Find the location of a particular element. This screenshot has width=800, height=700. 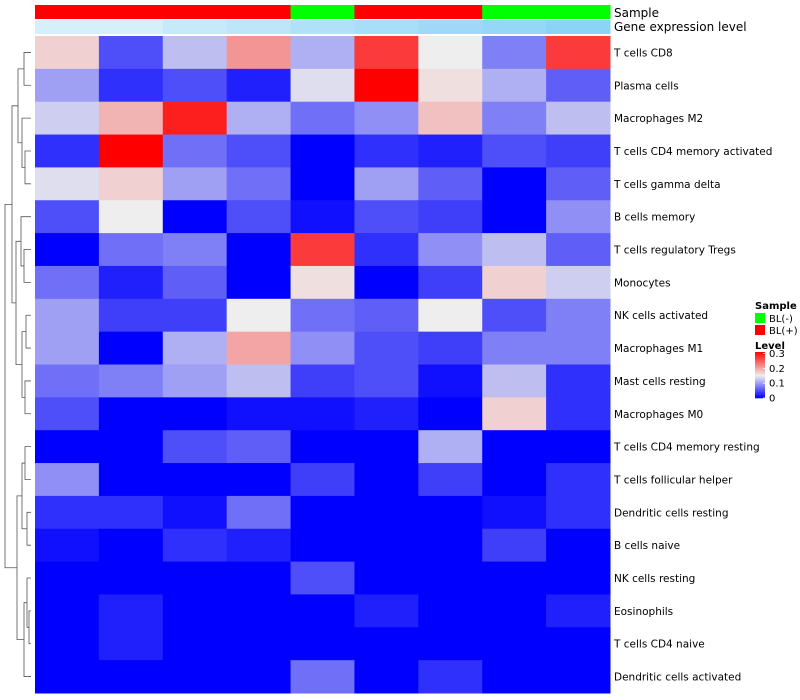

sample-legend-label: BL(-) is located at coordinates (781, 319).